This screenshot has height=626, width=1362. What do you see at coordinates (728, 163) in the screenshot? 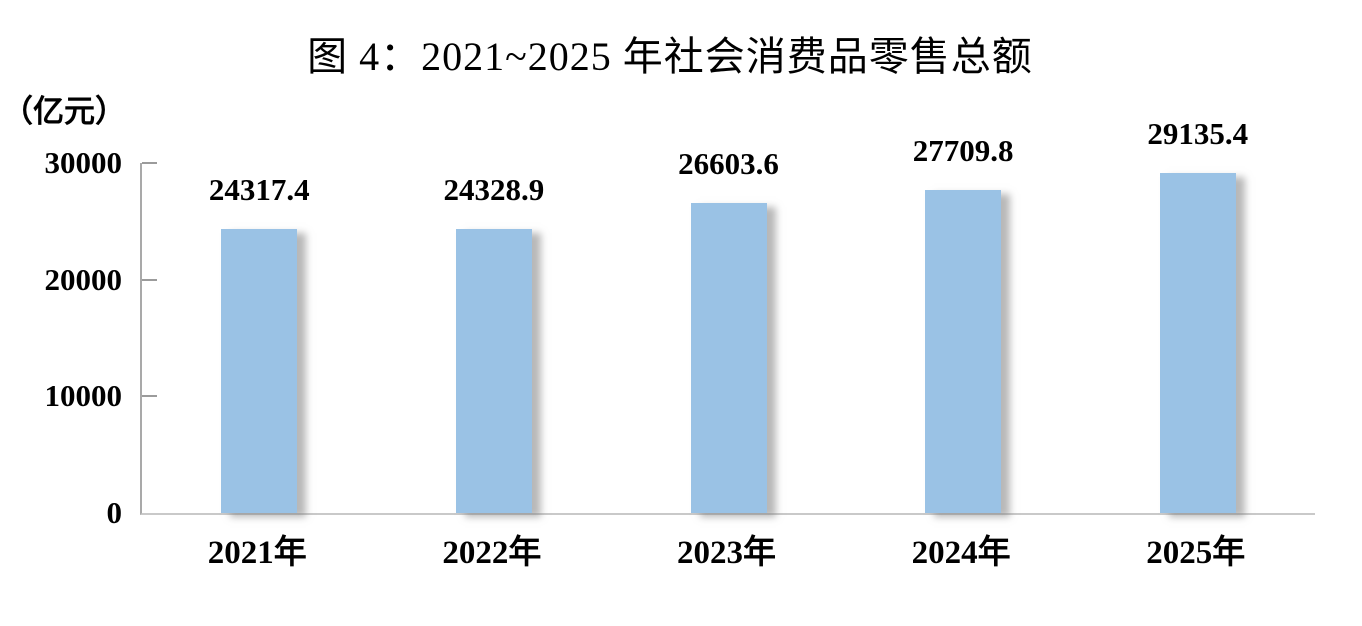
I see `bar-value-label: 26603.6` at bounding box center [728, 163].